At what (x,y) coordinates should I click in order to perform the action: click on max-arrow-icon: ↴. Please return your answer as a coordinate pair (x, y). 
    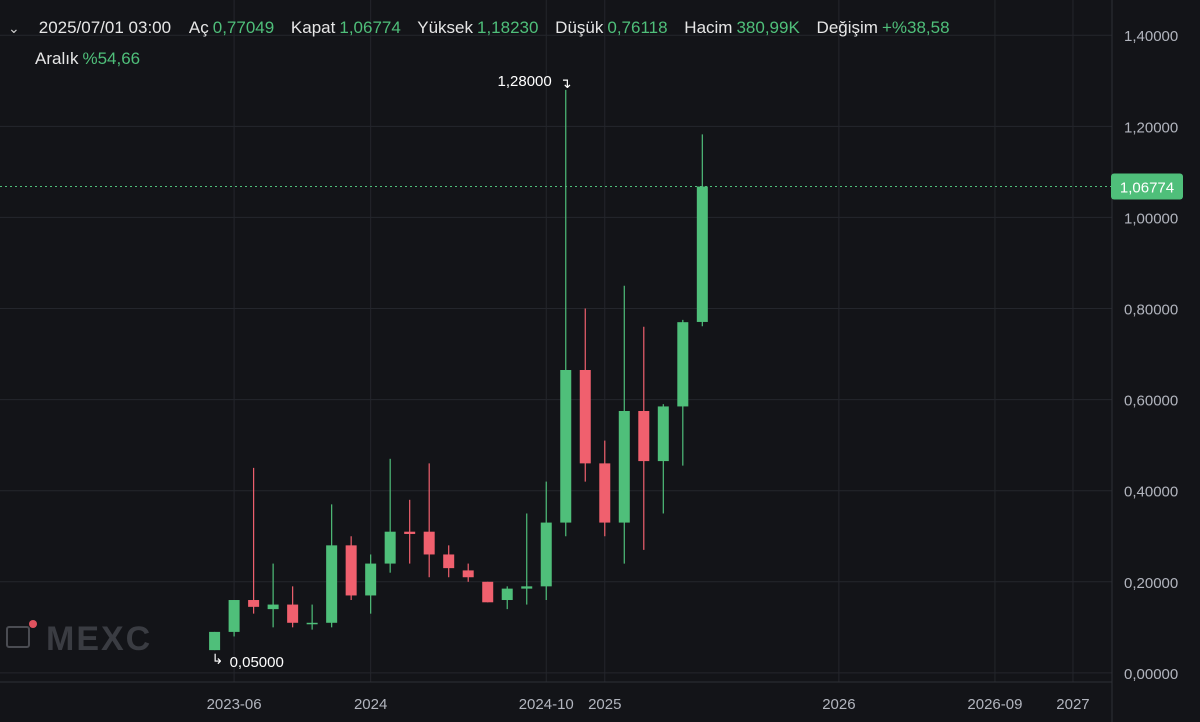
    Looking at the image, I should click on (566, 84).